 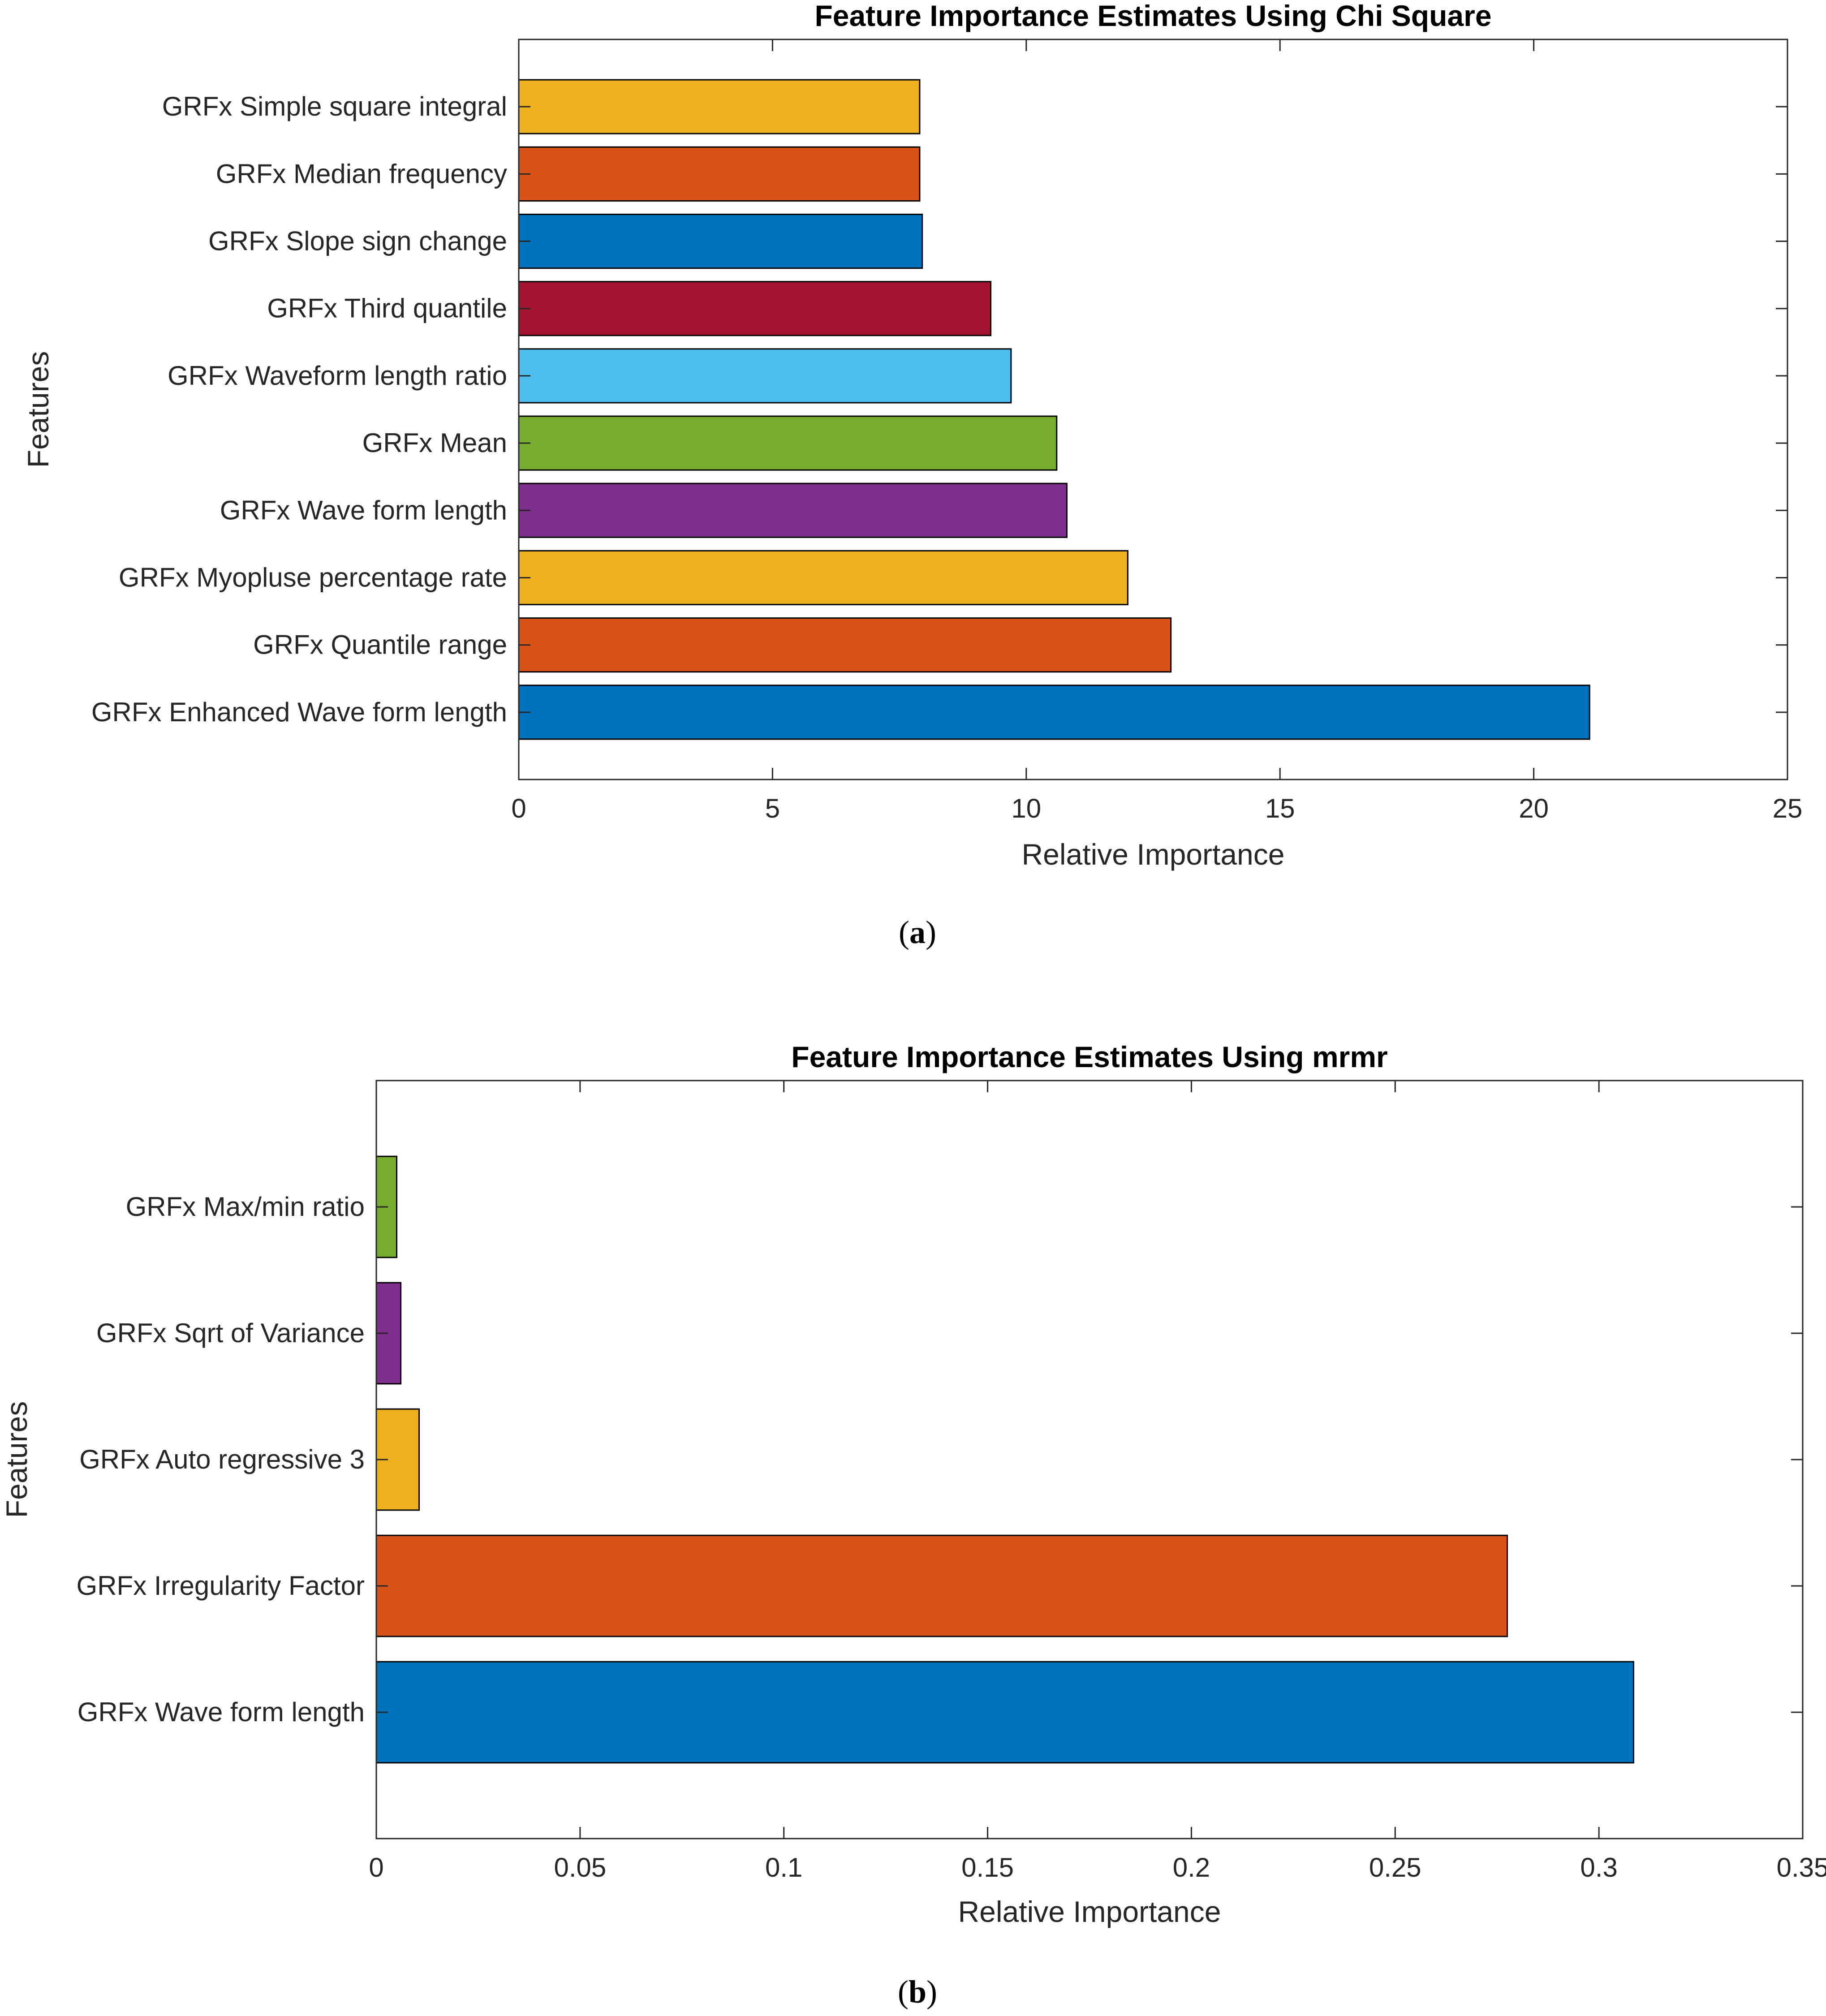 What do you see at coordinates (1598, 1867) in the screenshot?
I see `x-tick-label: 0.3` at bounding box center [1598, 1867].